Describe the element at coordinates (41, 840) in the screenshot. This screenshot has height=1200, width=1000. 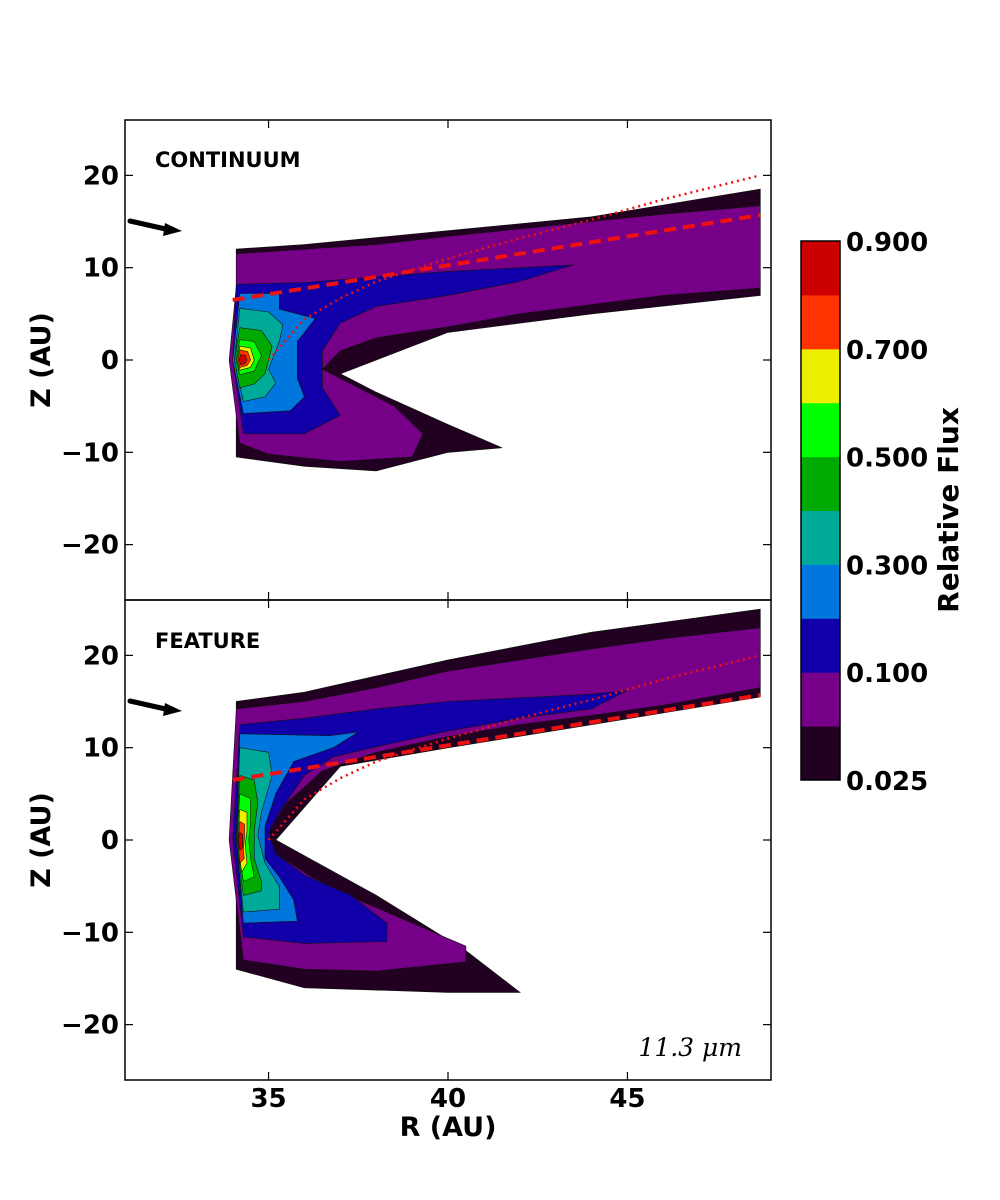
I see `feature-ylabel: Z (AU)` at that location.